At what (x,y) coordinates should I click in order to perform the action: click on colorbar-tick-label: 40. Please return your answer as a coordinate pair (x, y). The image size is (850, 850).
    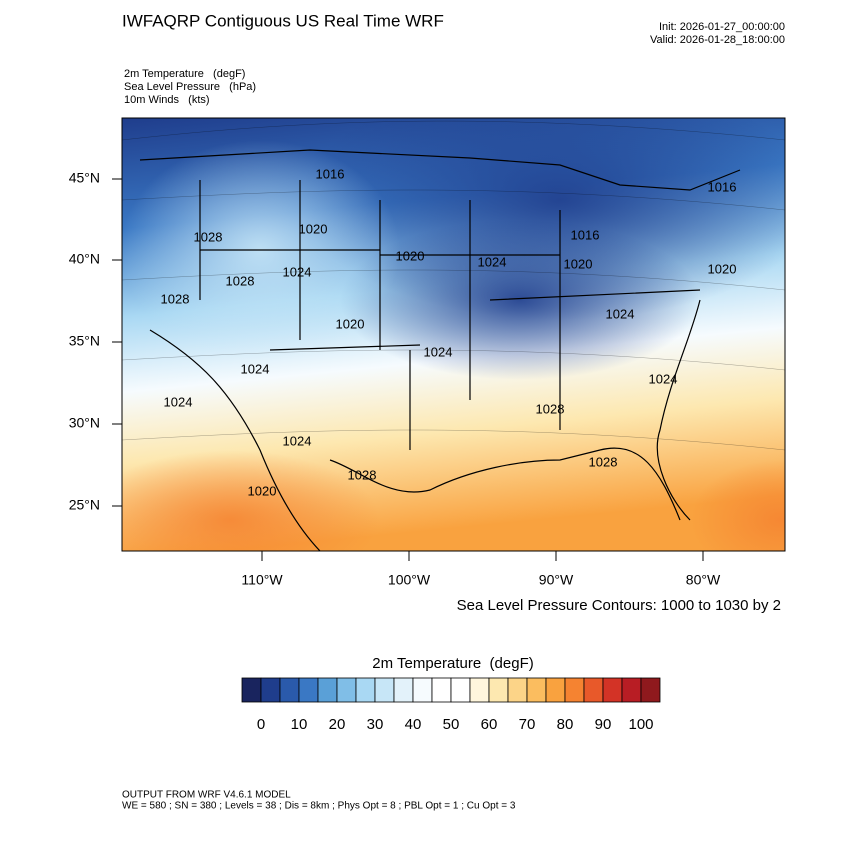
    Looking at the image, I should click on (413, 724).